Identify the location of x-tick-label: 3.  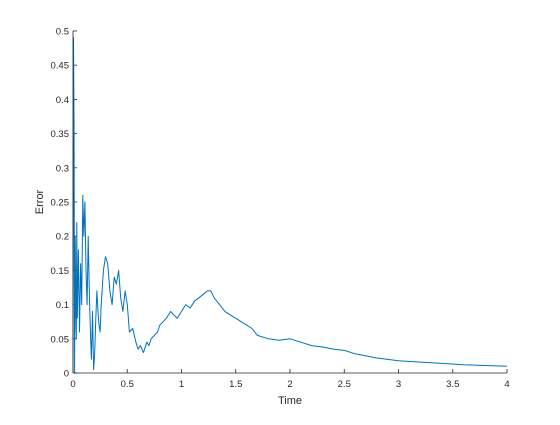
(398, 384).